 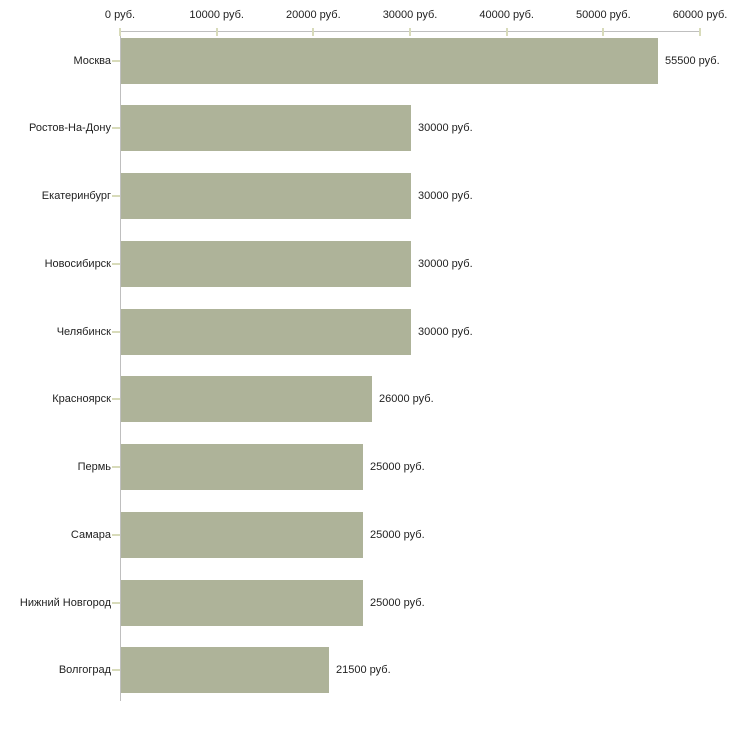 I want to click on bar-value-label: 26000 руб., so click(x=406, y=399).